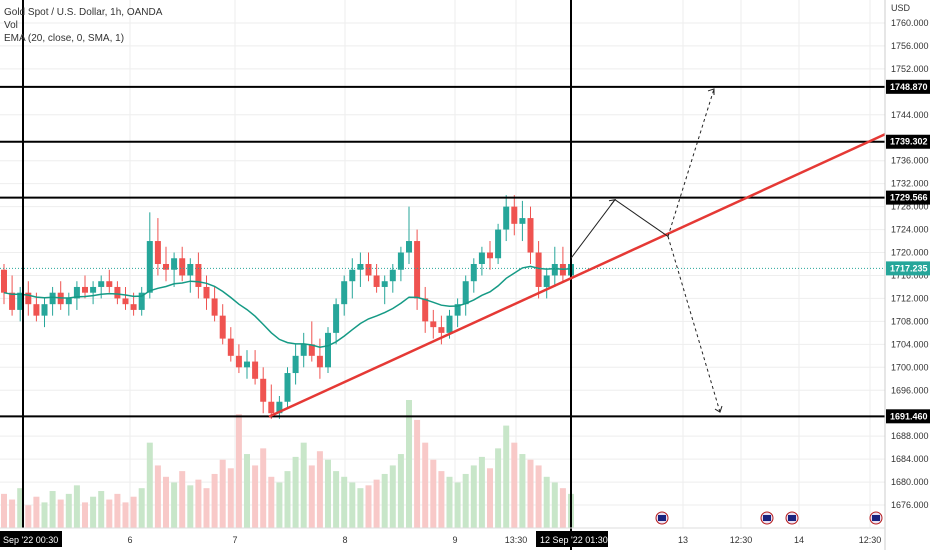  I want to click on x-tick-label: 7, so click(234, 540).